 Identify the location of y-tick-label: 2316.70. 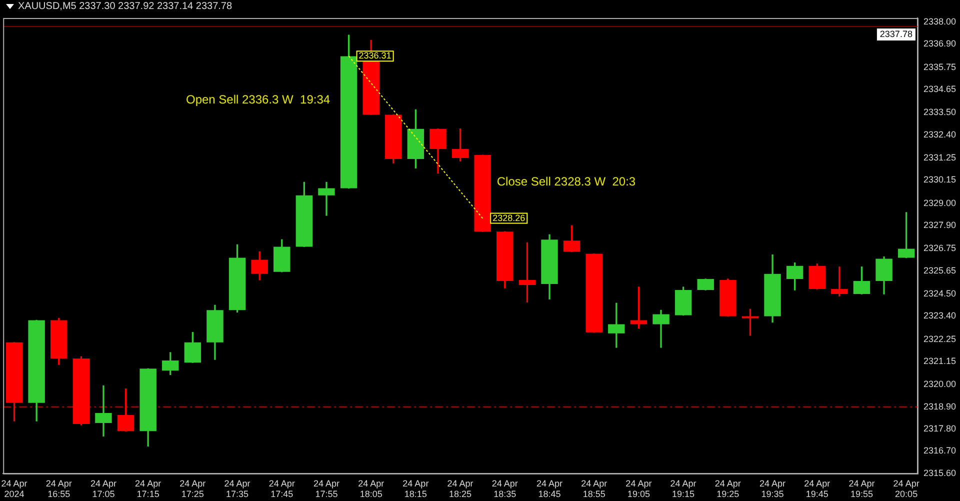
(939, 451).